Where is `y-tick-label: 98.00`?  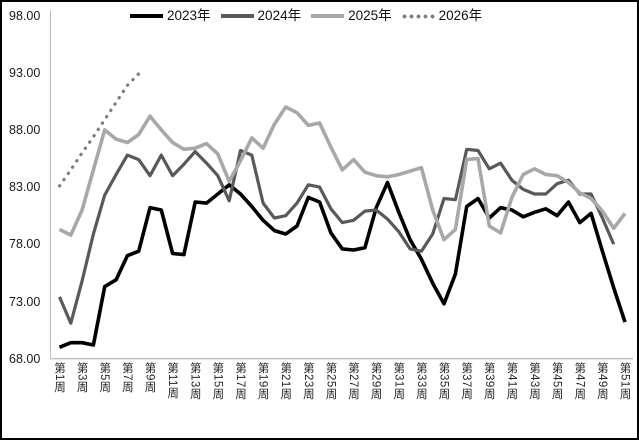 y-tick-label: 98.00 is located at coordinates (25, 15).